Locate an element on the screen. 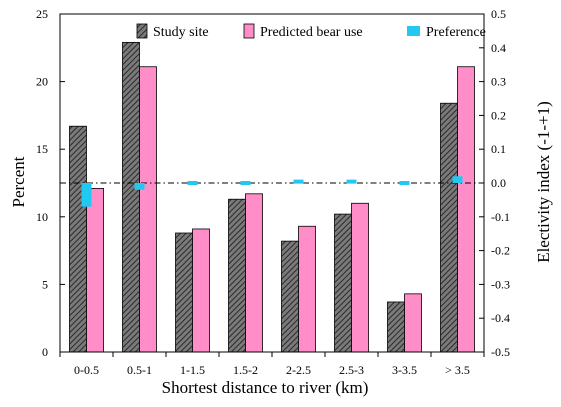 This screenshot has width=561, height=407. legend-predicted-bear-use: Predicted bear use is located at coordinates (303, 31).